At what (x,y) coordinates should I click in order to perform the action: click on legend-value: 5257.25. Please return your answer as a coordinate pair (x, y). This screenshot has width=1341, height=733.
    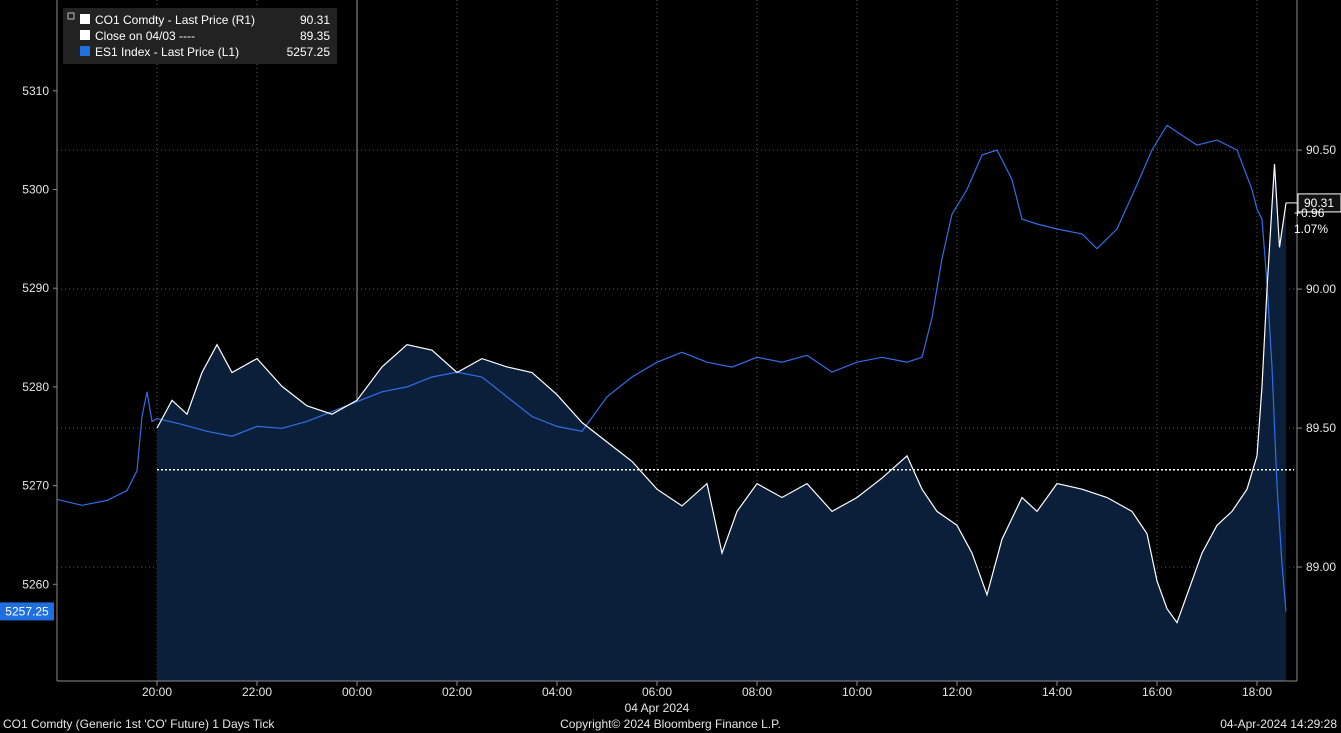
    Looking at the image, I should click on (309, 52).